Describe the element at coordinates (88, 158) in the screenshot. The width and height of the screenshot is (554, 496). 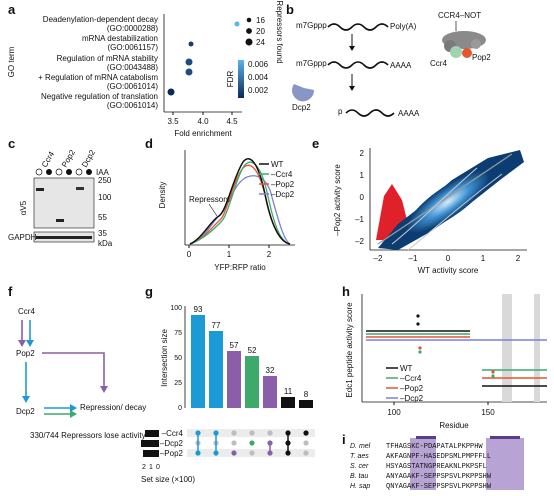
I see `lane-dcp2: Dcp2` at that location.